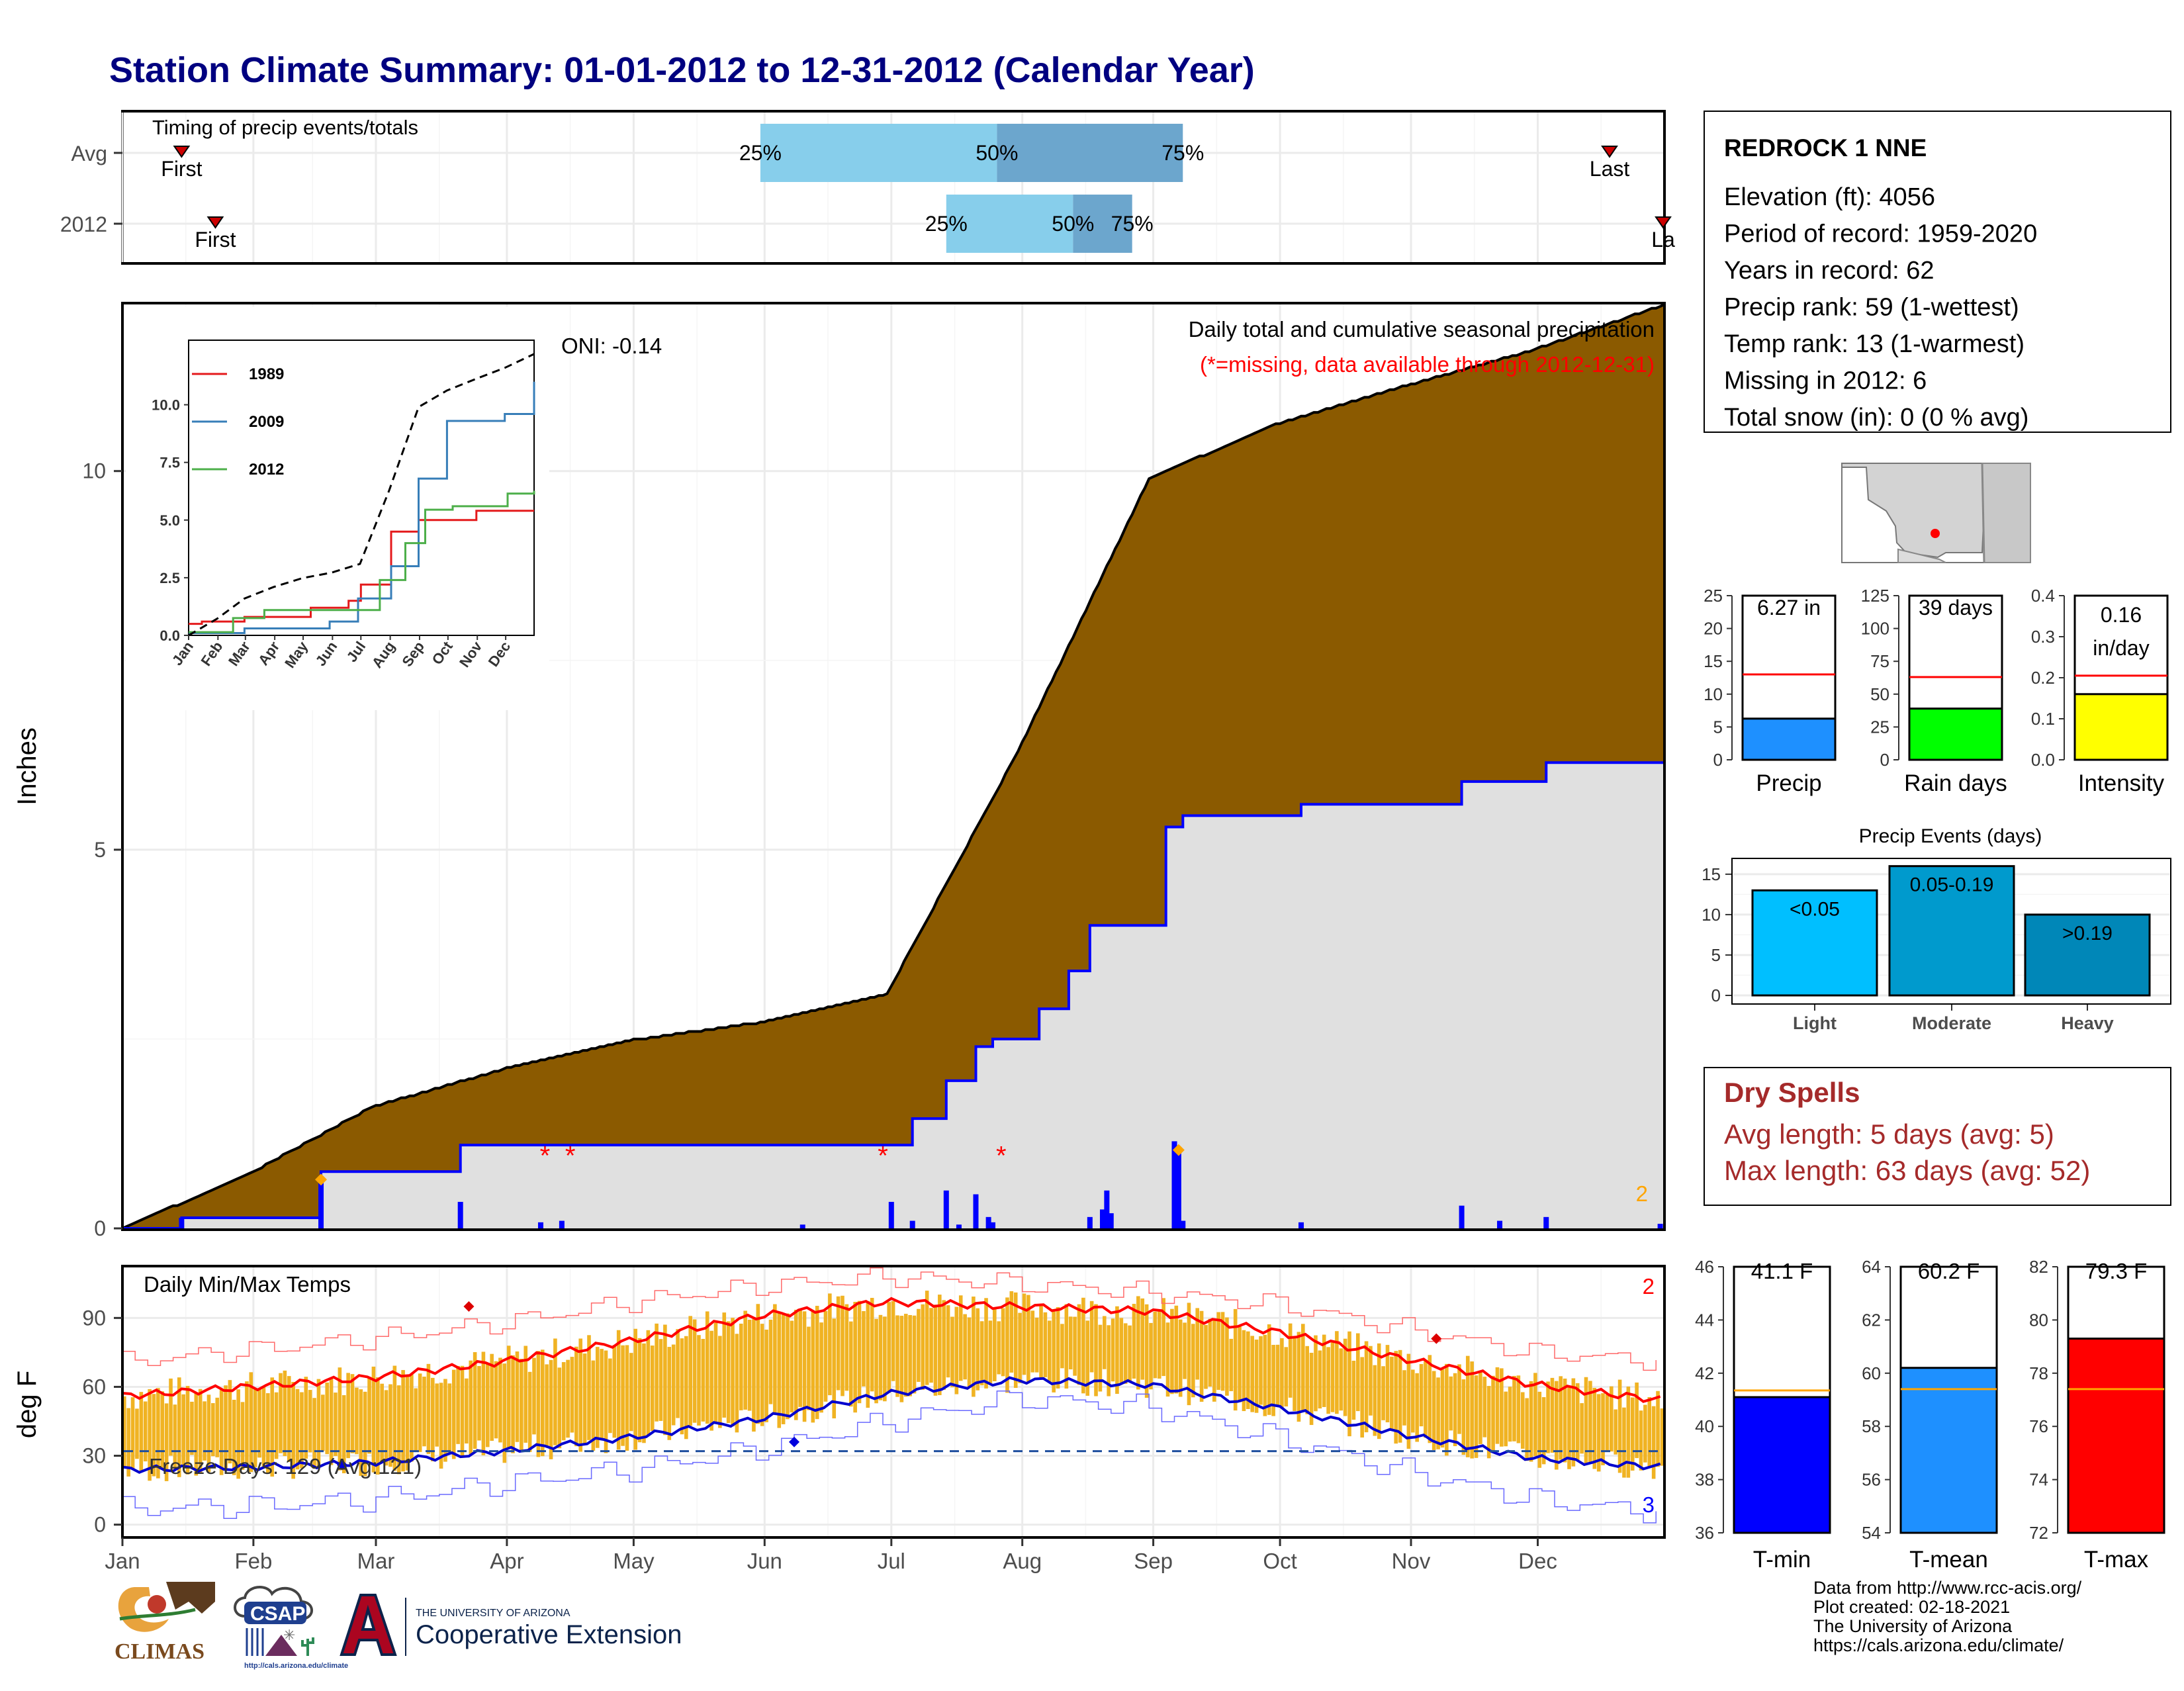 The height and width of the screenshot is (1691, 2184). Describe the element at coordinates (361, 567) in the screenshot. I see `inset-series-line` at that location.